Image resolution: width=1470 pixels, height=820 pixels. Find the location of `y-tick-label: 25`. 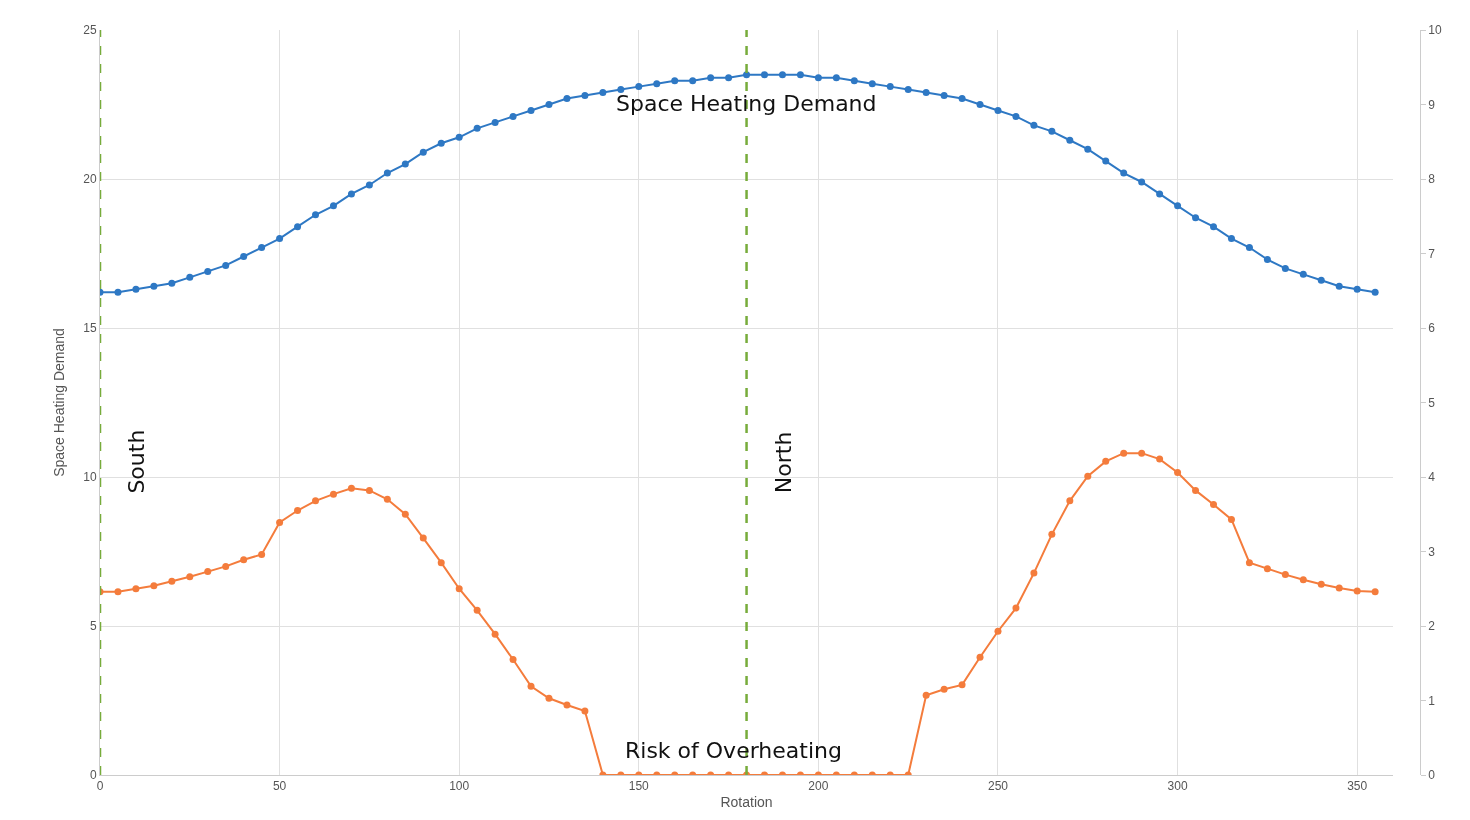

y-tick-label: 25 is located at coordinates (90, 30).